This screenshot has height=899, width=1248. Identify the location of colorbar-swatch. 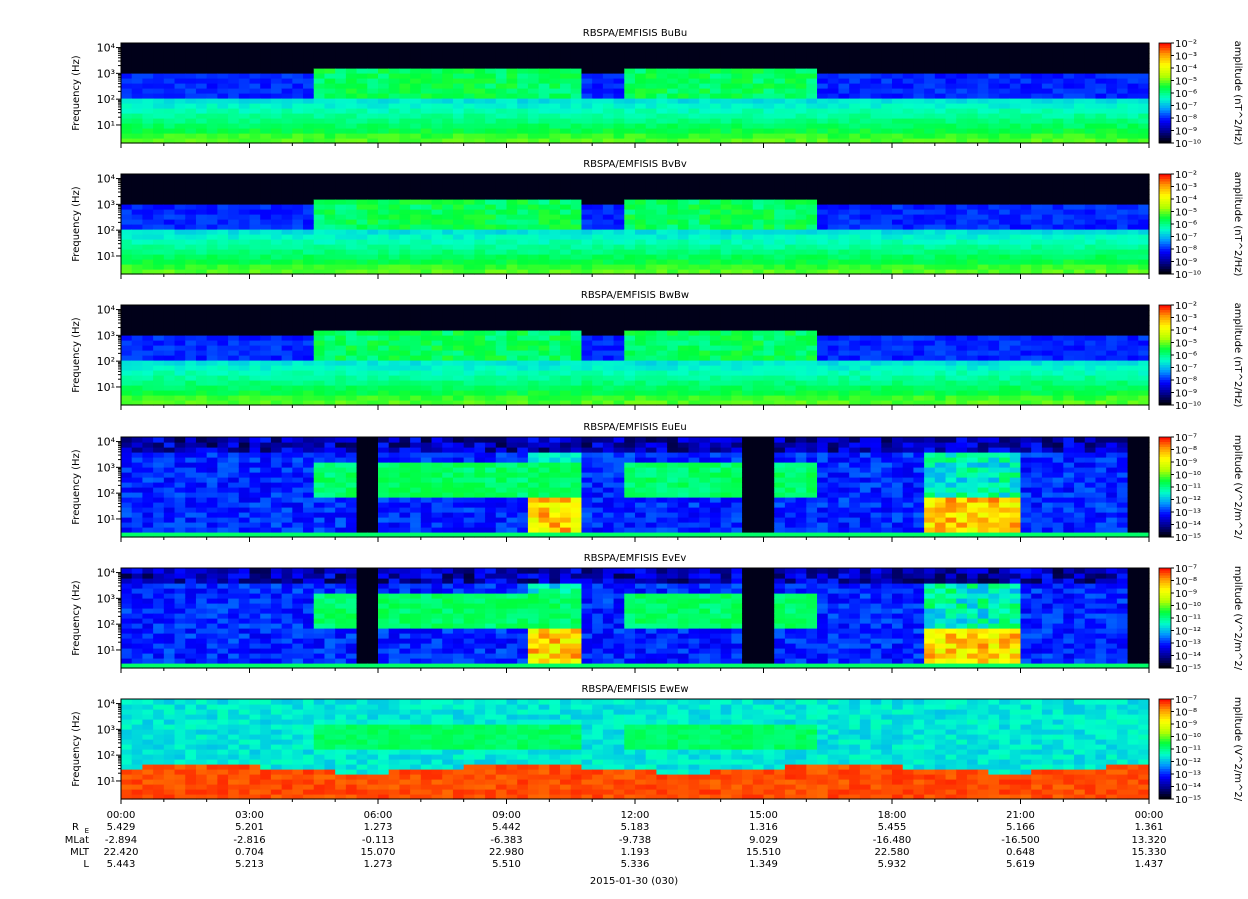
(1165, 47).